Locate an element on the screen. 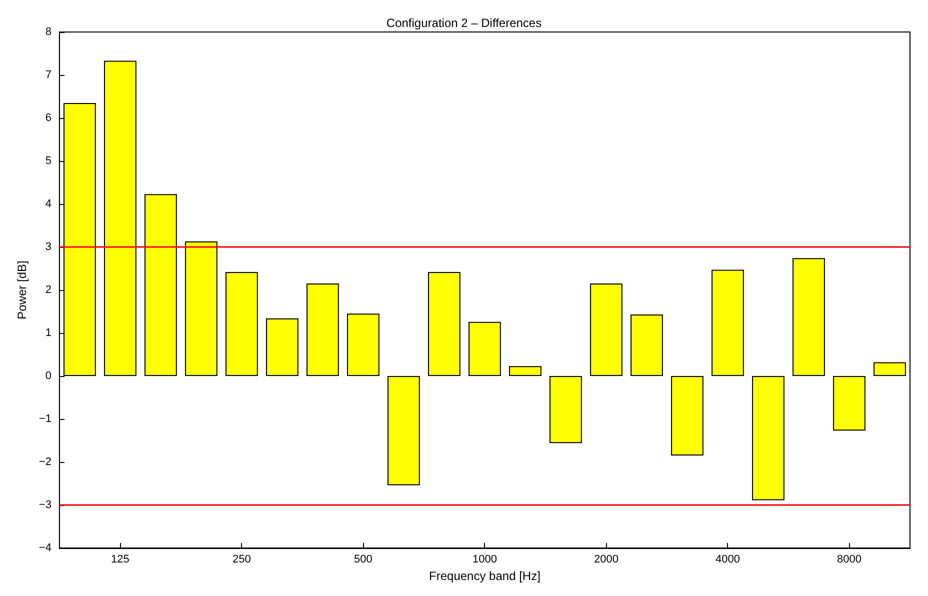 This screenshot has width=928, height=596. y-tick-label: 6 is located at coordinates (48, 118).